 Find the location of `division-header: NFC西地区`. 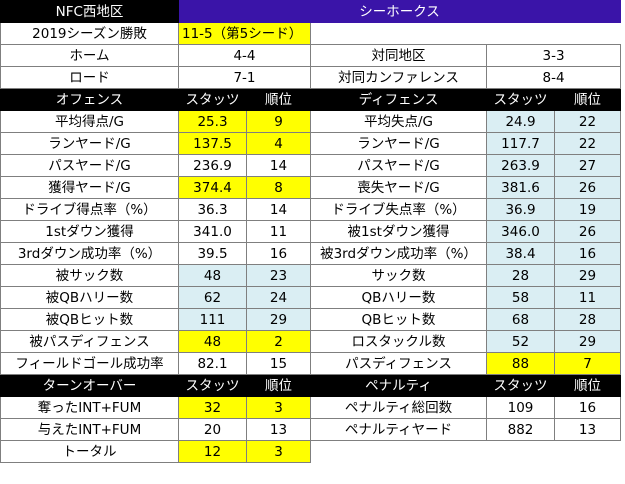

division-header: NFC西地区 is located at coordinates (89, 11).